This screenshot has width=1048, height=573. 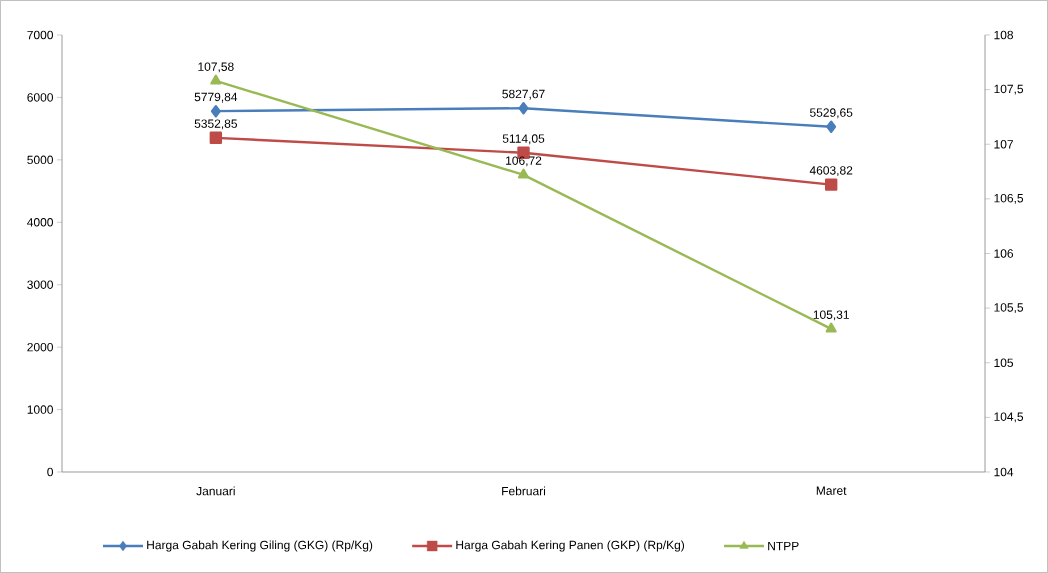 What do you see at coordinates (1009, 89) in the screenshot?
I see `y2-tick-label: 107,5` at bounding box center [1009, 89].